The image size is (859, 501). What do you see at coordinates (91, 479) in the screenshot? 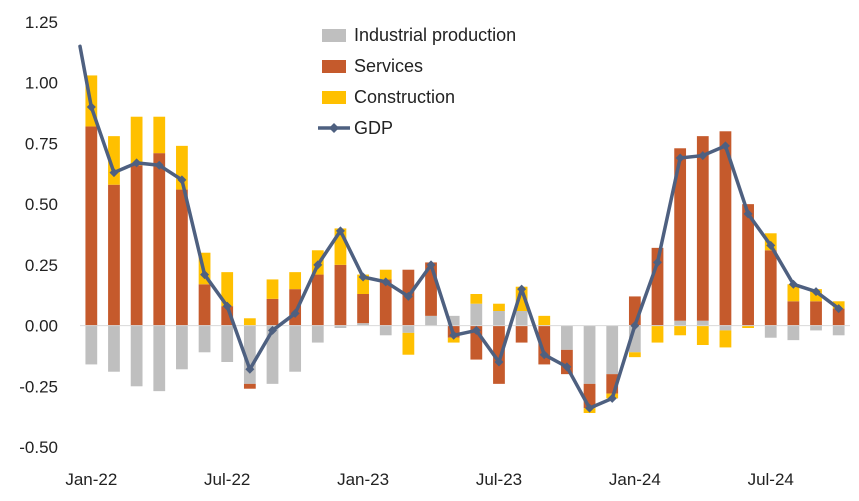
I see `x-tick-label: Jan-22` at bounding box center [91, 479].